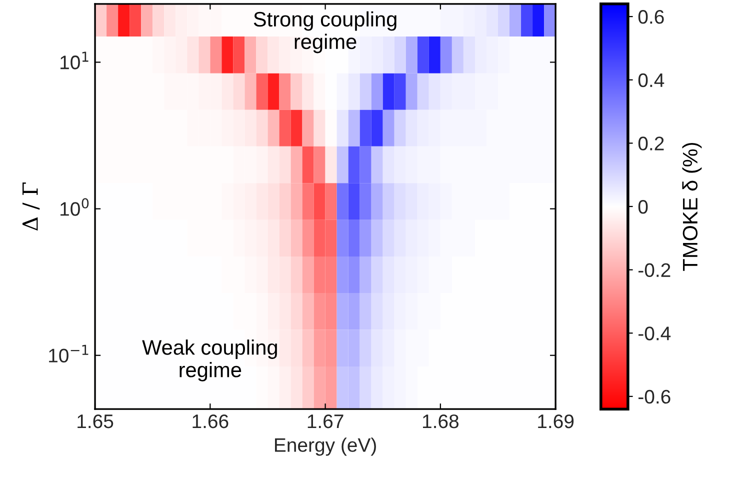 This screenshot has width=731, height=487. I want to click on y-tick-label: 10$^{−1}$, so click(68, 353).